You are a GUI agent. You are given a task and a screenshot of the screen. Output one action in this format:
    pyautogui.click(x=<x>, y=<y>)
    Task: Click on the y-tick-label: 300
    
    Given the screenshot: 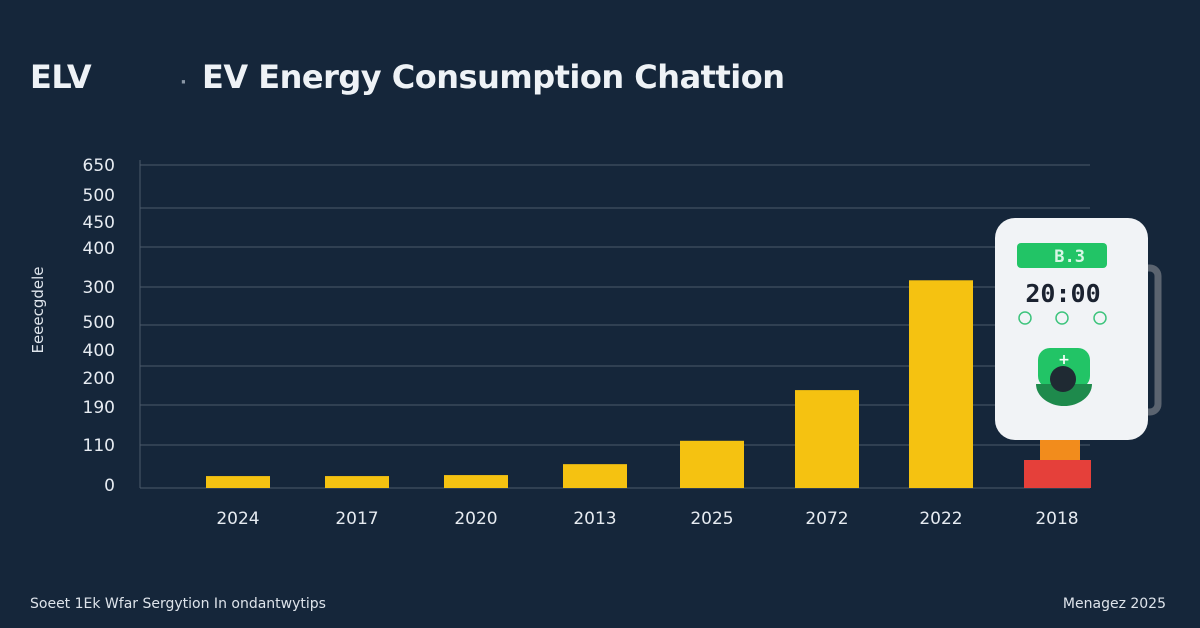 What is the action you would take?
    pyautogui.click(x=99, y=288)
    